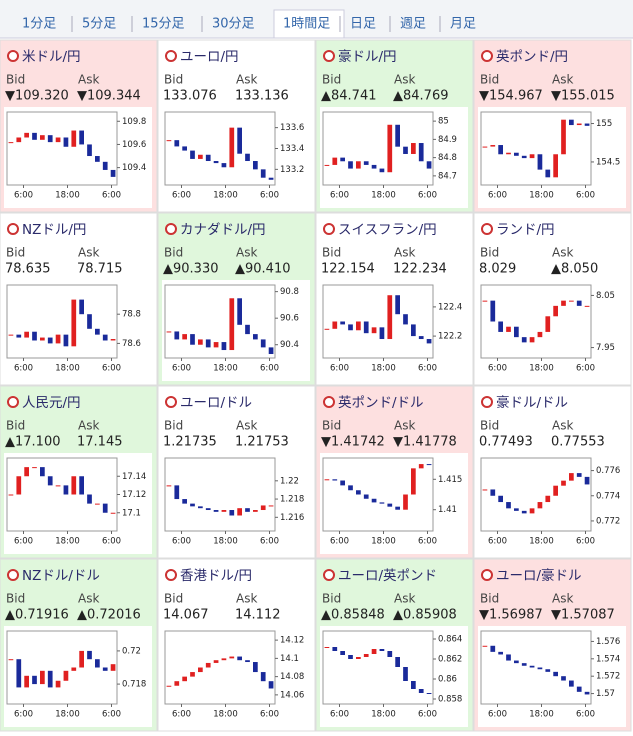  Describe the element at coordinates (223, 230) in the screenshot. I see `pair-name: カナダドル/円` at that location.